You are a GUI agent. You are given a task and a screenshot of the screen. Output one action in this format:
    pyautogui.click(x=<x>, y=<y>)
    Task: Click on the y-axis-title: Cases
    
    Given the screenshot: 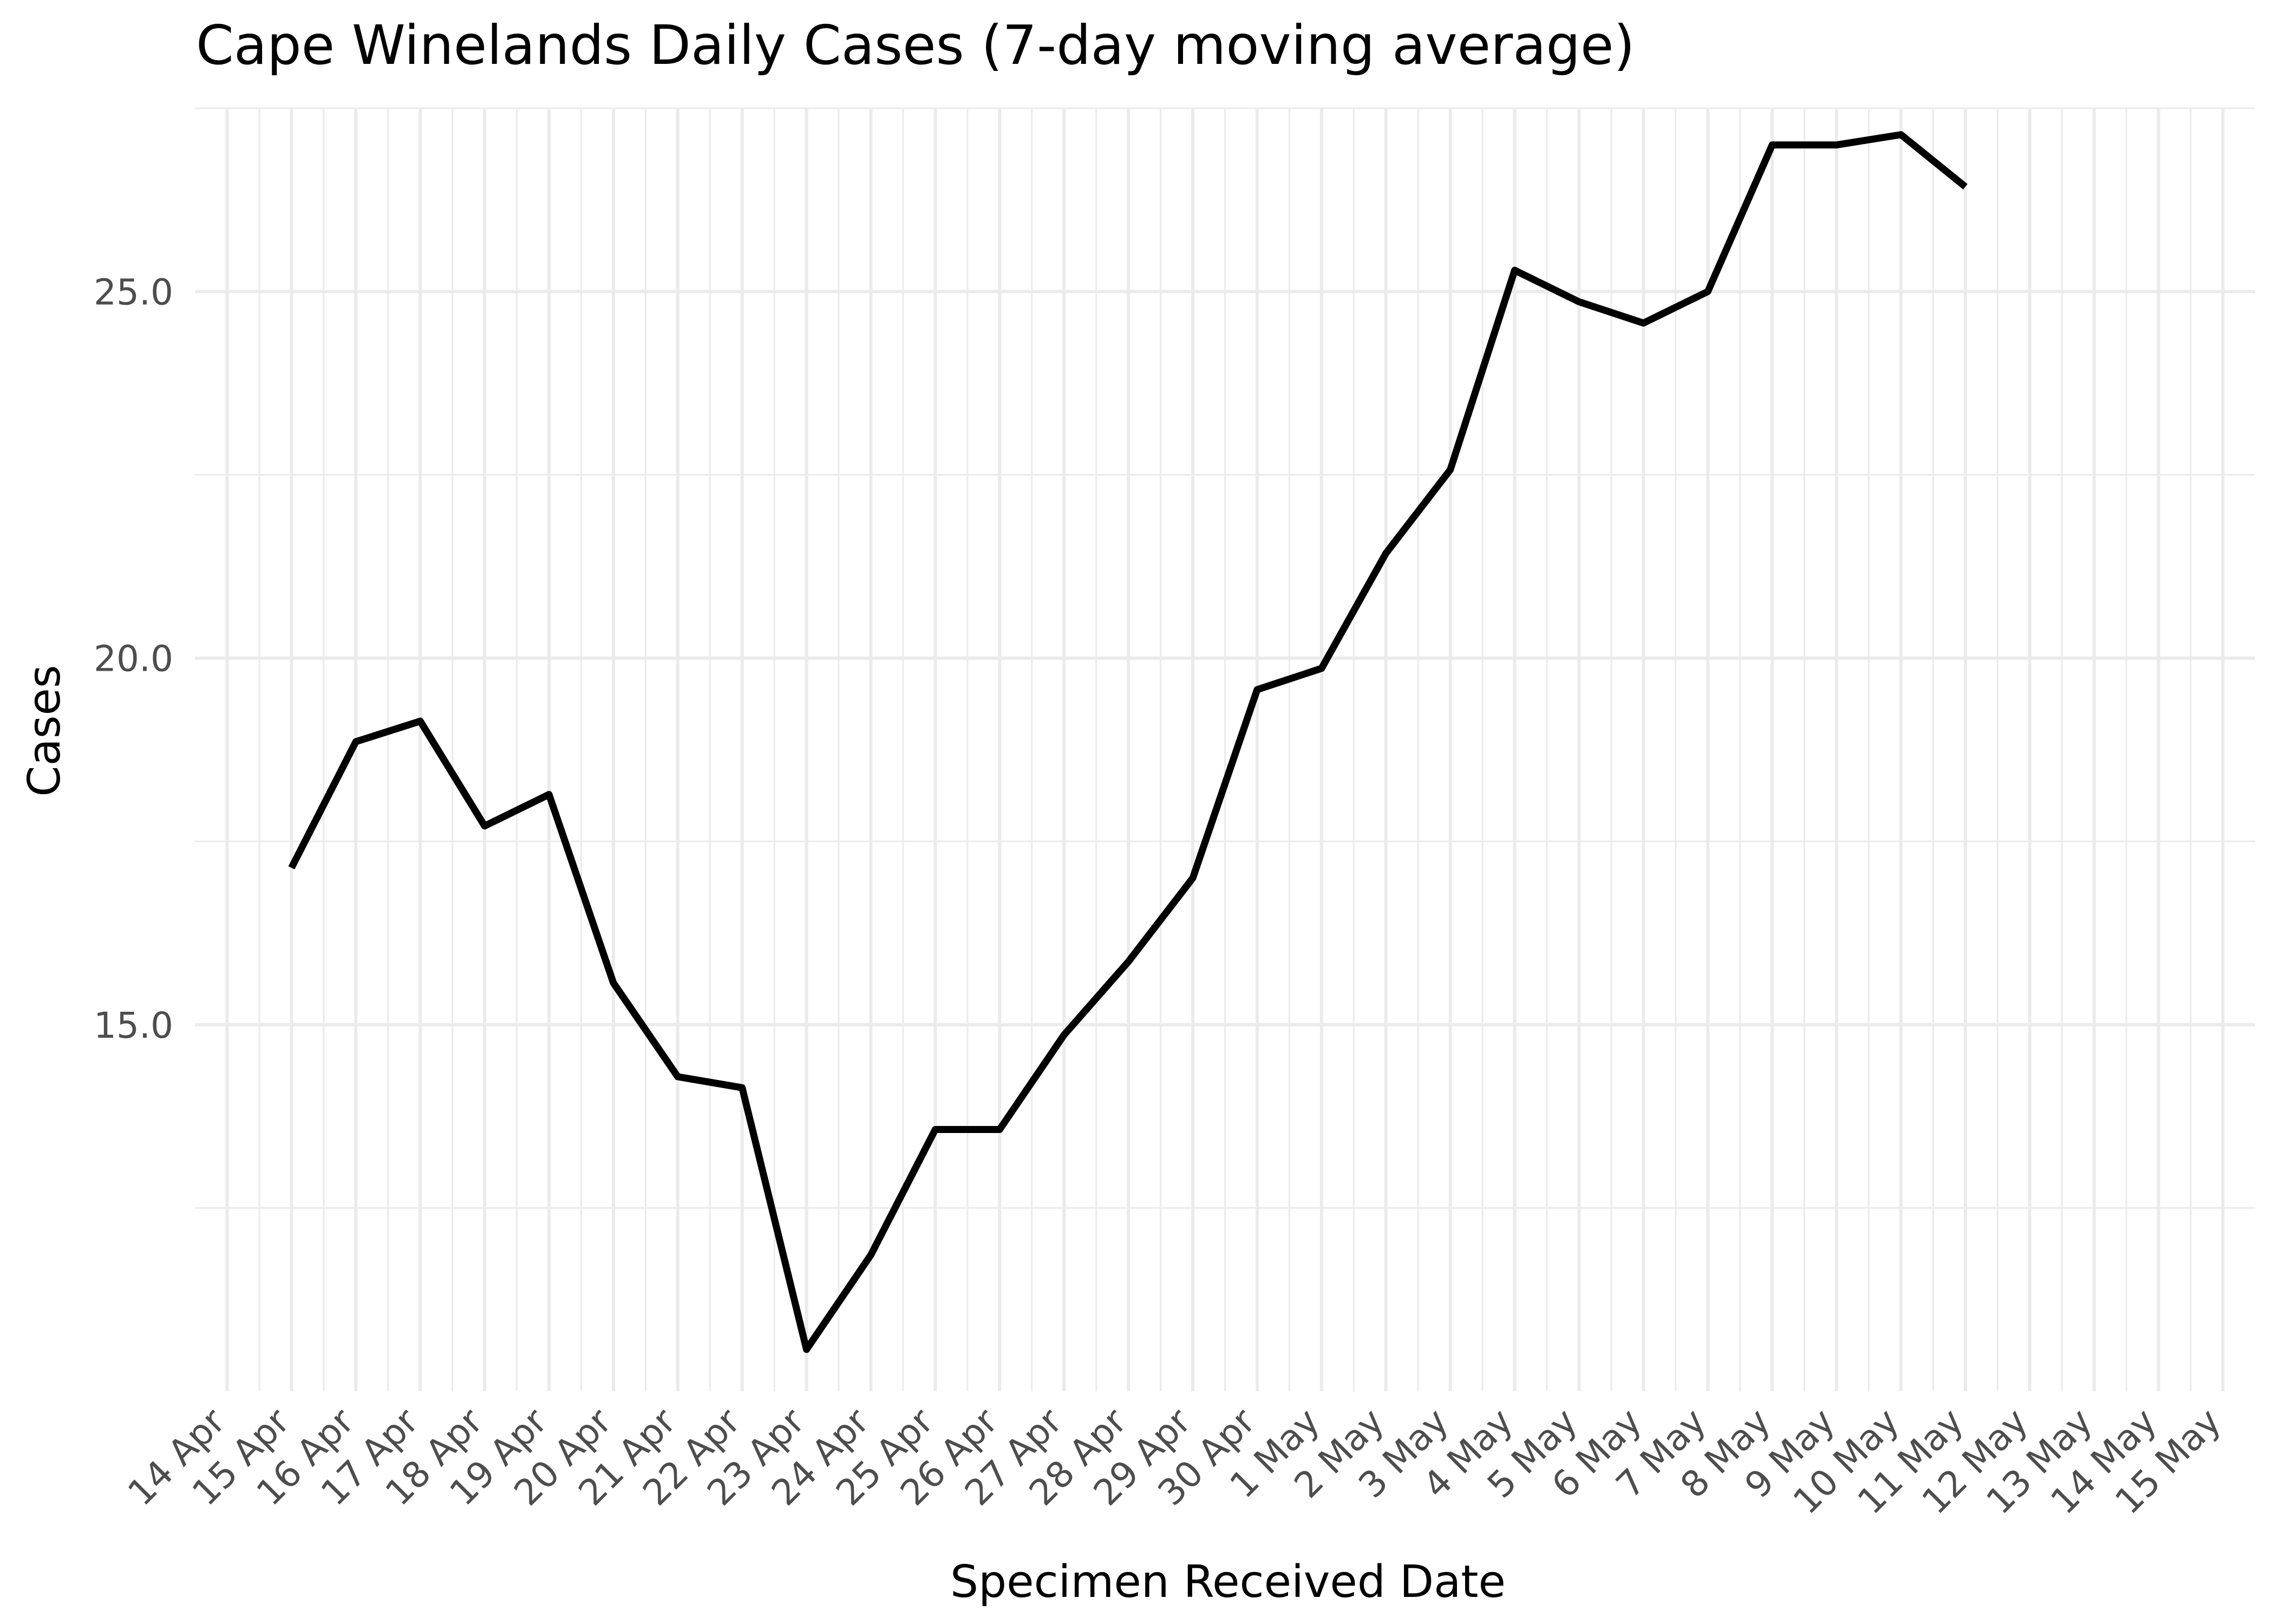 What is the action you would take?
    pyautogui.click(x=44, y=730)
    